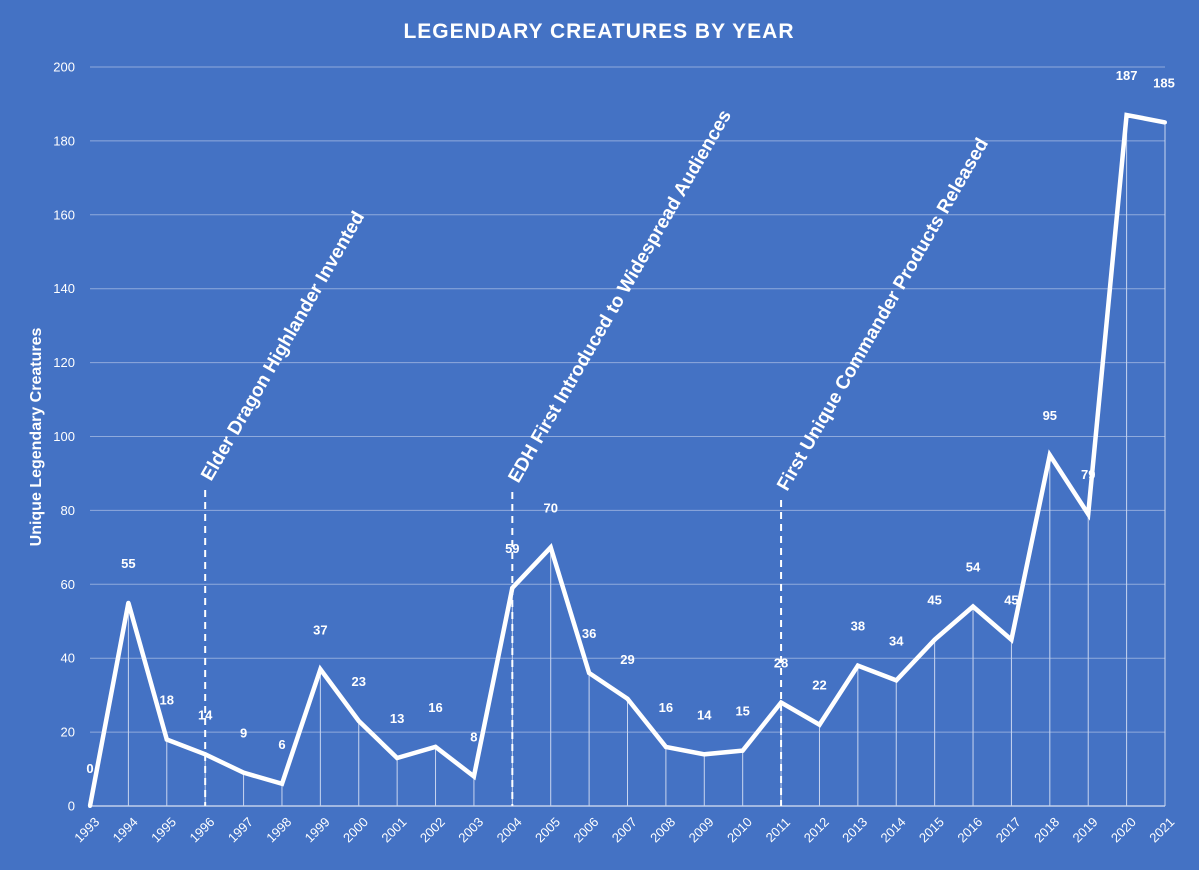 Image resolution: width=1199 pixels, height=870 pixels. Describe the element at coordinates (68, 510) in the screenshot. I see `y-tick-label: 80` at that location.